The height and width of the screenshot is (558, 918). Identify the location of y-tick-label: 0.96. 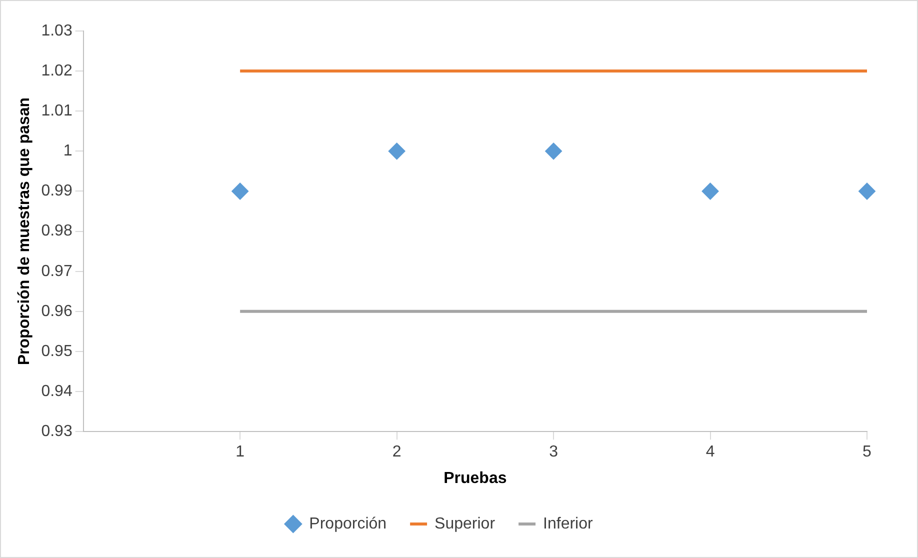
(56, 311).